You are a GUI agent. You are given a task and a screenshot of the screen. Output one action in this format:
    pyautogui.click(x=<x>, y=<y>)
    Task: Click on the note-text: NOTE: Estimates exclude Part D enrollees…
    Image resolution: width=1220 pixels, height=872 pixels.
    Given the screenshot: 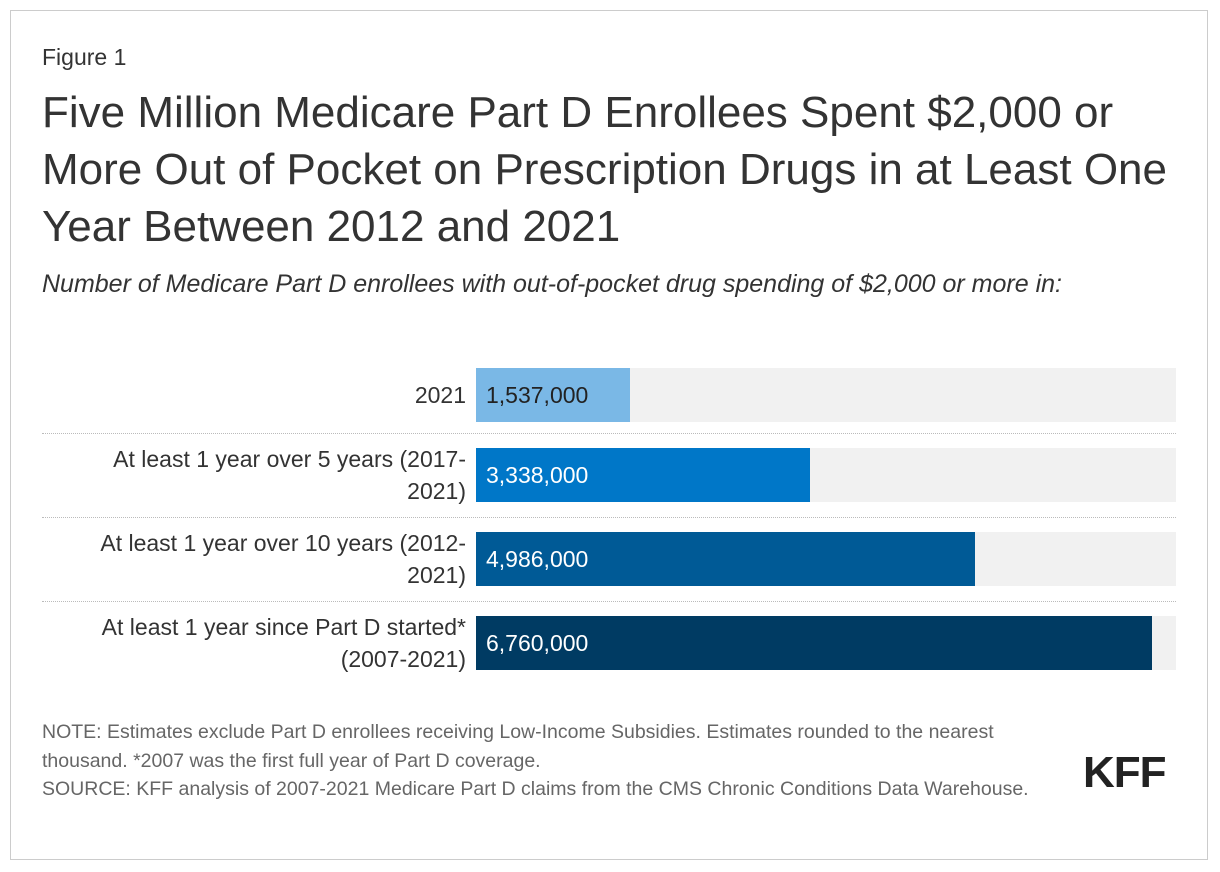 What is the action you would take?
    pyautogui.click(x=518, y=746)
    